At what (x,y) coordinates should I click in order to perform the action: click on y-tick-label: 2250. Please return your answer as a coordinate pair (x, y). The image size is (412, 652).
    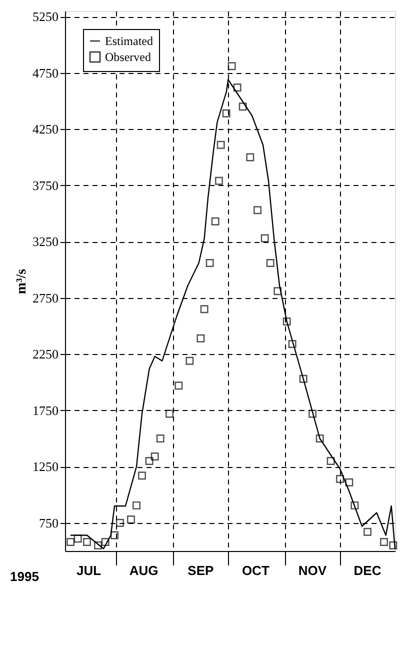
    Looking at the image, I should click on (45, 354).